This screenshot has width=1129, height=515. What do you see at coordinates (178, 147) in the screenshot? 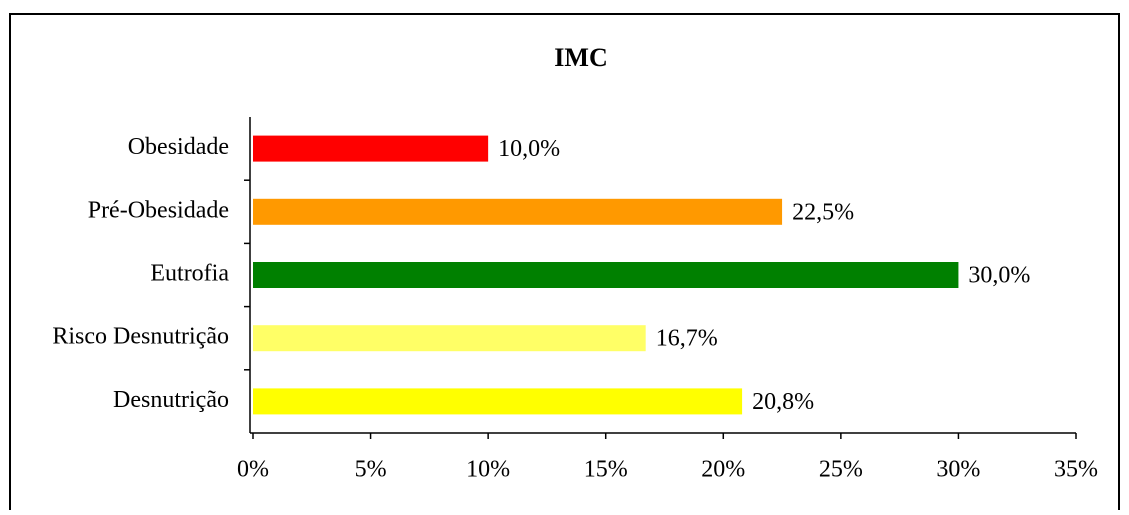
I see `y-tick-label: Obesidade` at bounding box center [178, 147].